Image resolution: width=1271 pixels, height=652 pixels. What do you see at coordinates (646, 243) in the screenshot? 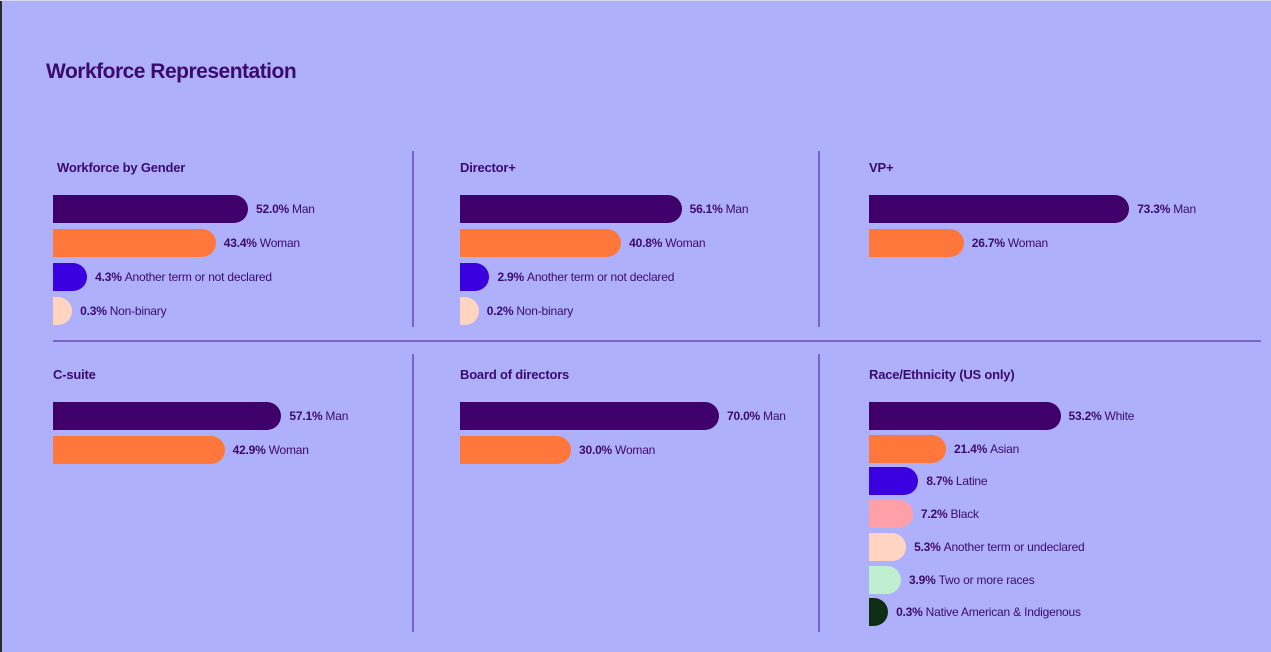
I see `value-label: 40.8%` at bounding box center [646, 243].